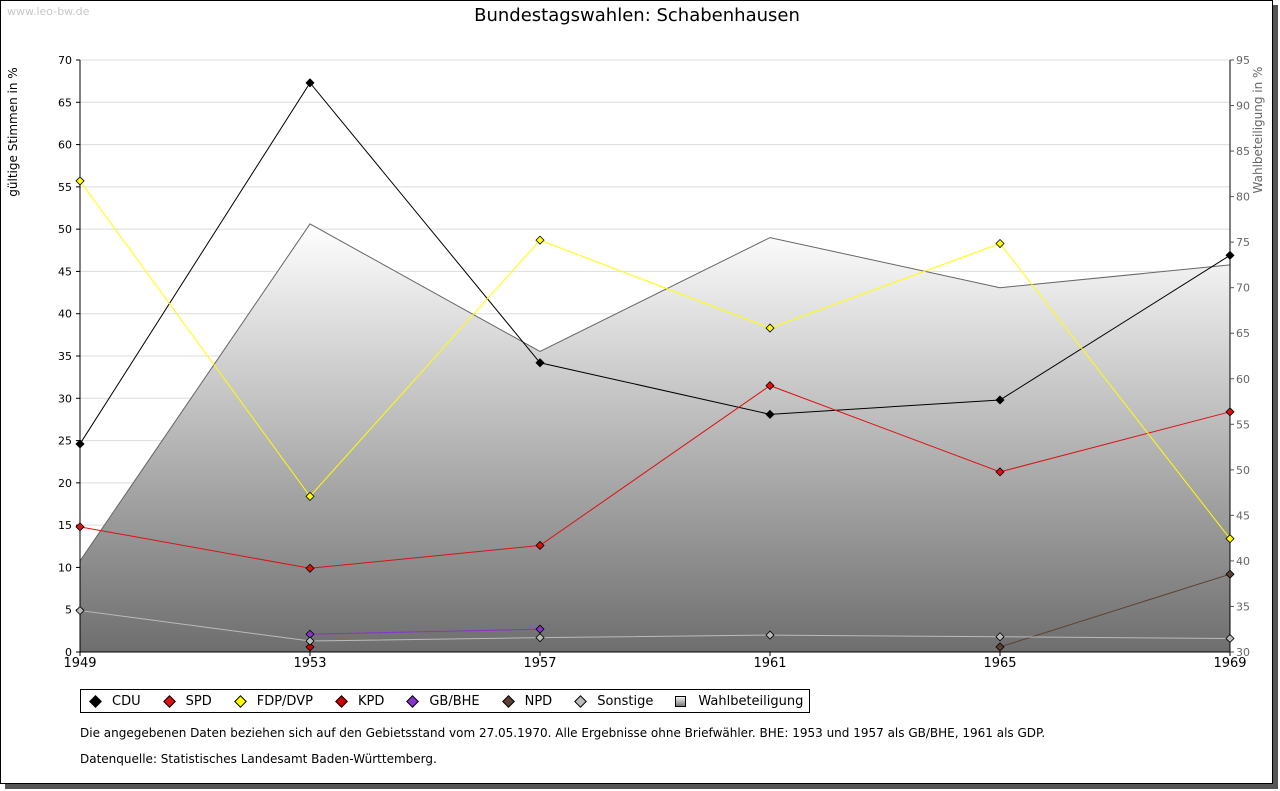  I want to click on y2-tick-label-95: 95, so click(1243, 60).